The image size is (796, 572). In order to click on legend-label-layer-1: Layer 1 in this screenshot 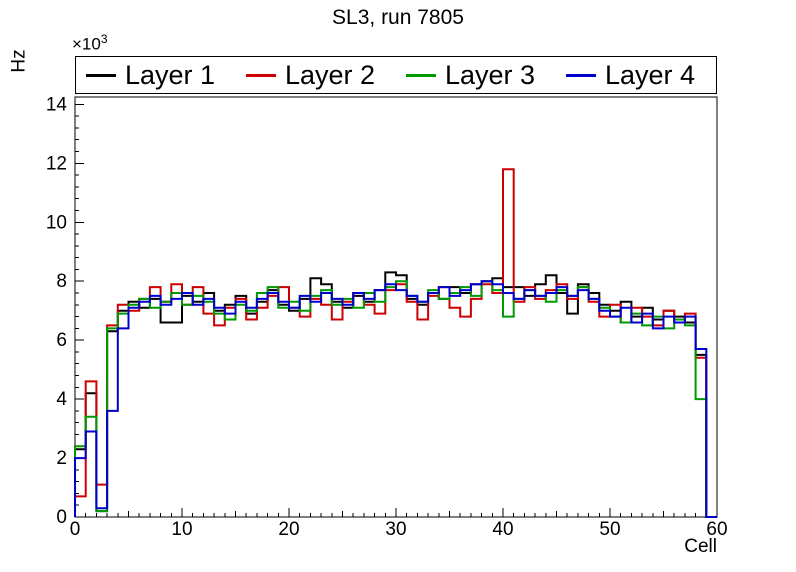, I will do `click(170, 74)`.